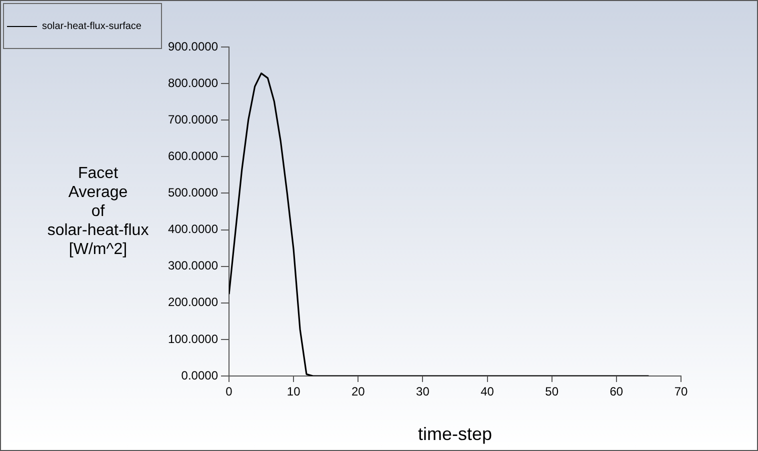 This screenshot has height=451, width=758. I want to click on y-tick-label: 600.0000, so click(193, 155).